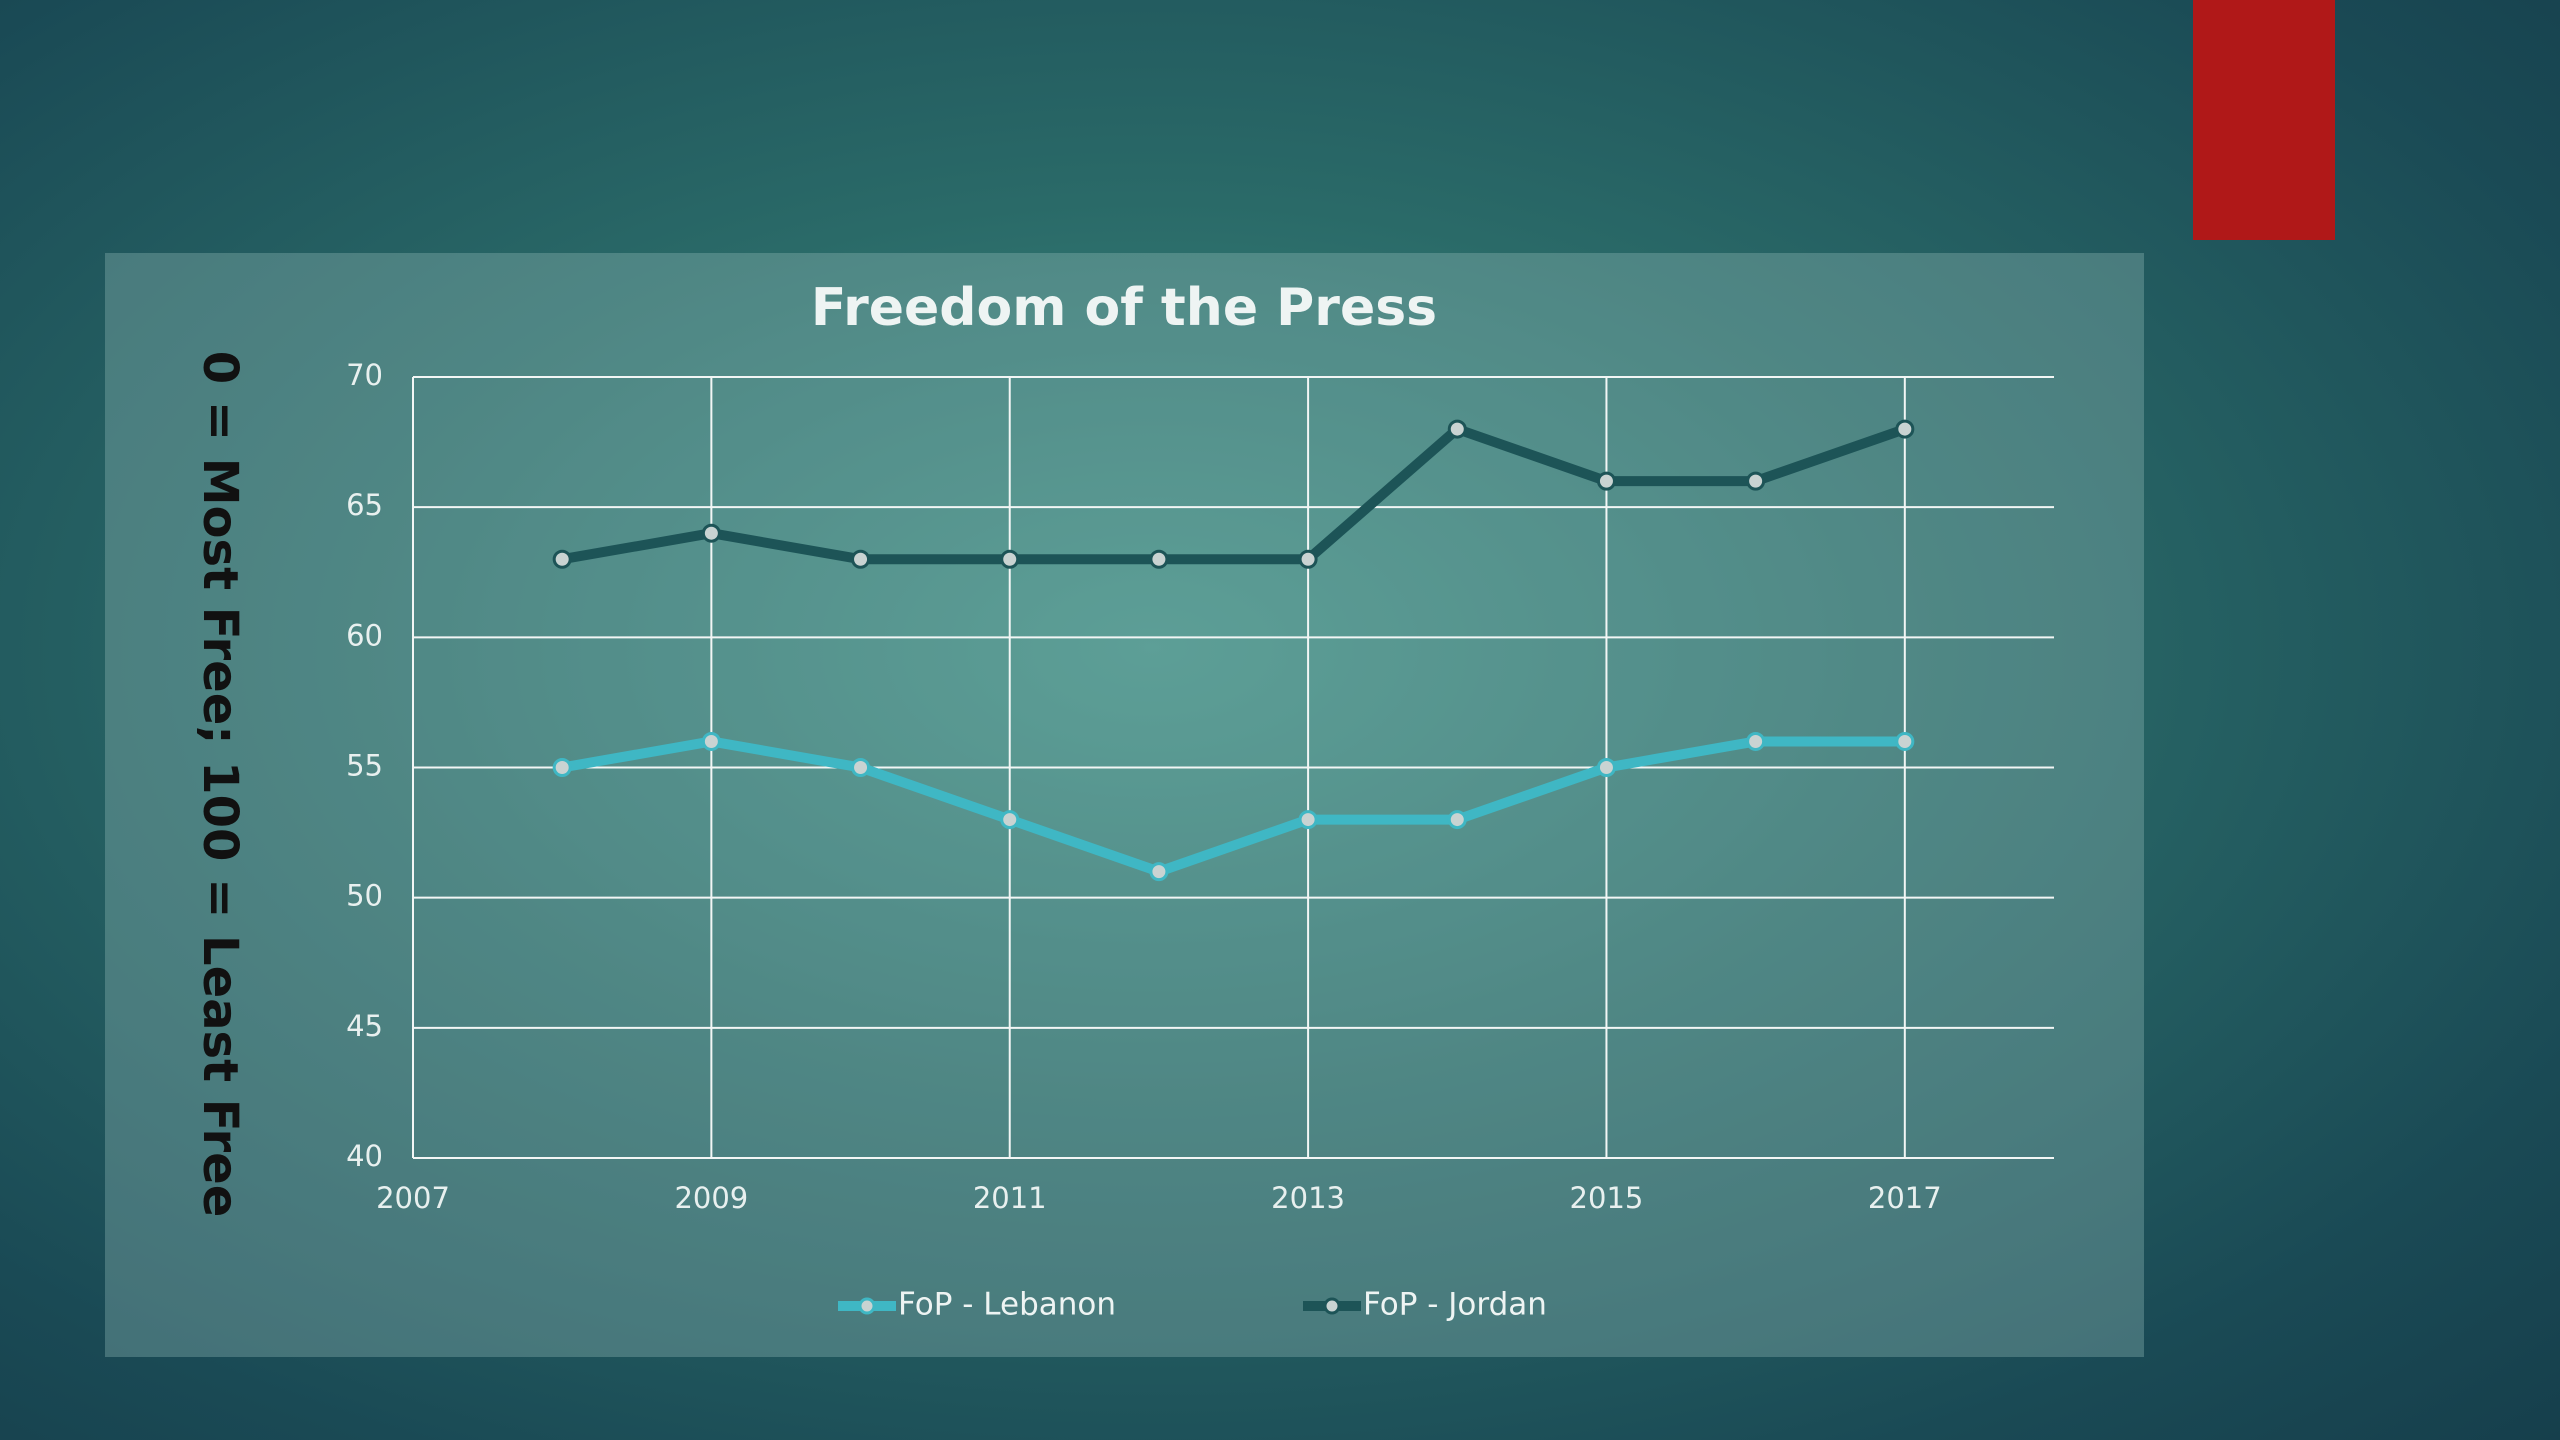 Image resolution: width=2560 pixels, height=1440 pixels. I want to click on x-tick-label: 2013, so click(1308, 1198).